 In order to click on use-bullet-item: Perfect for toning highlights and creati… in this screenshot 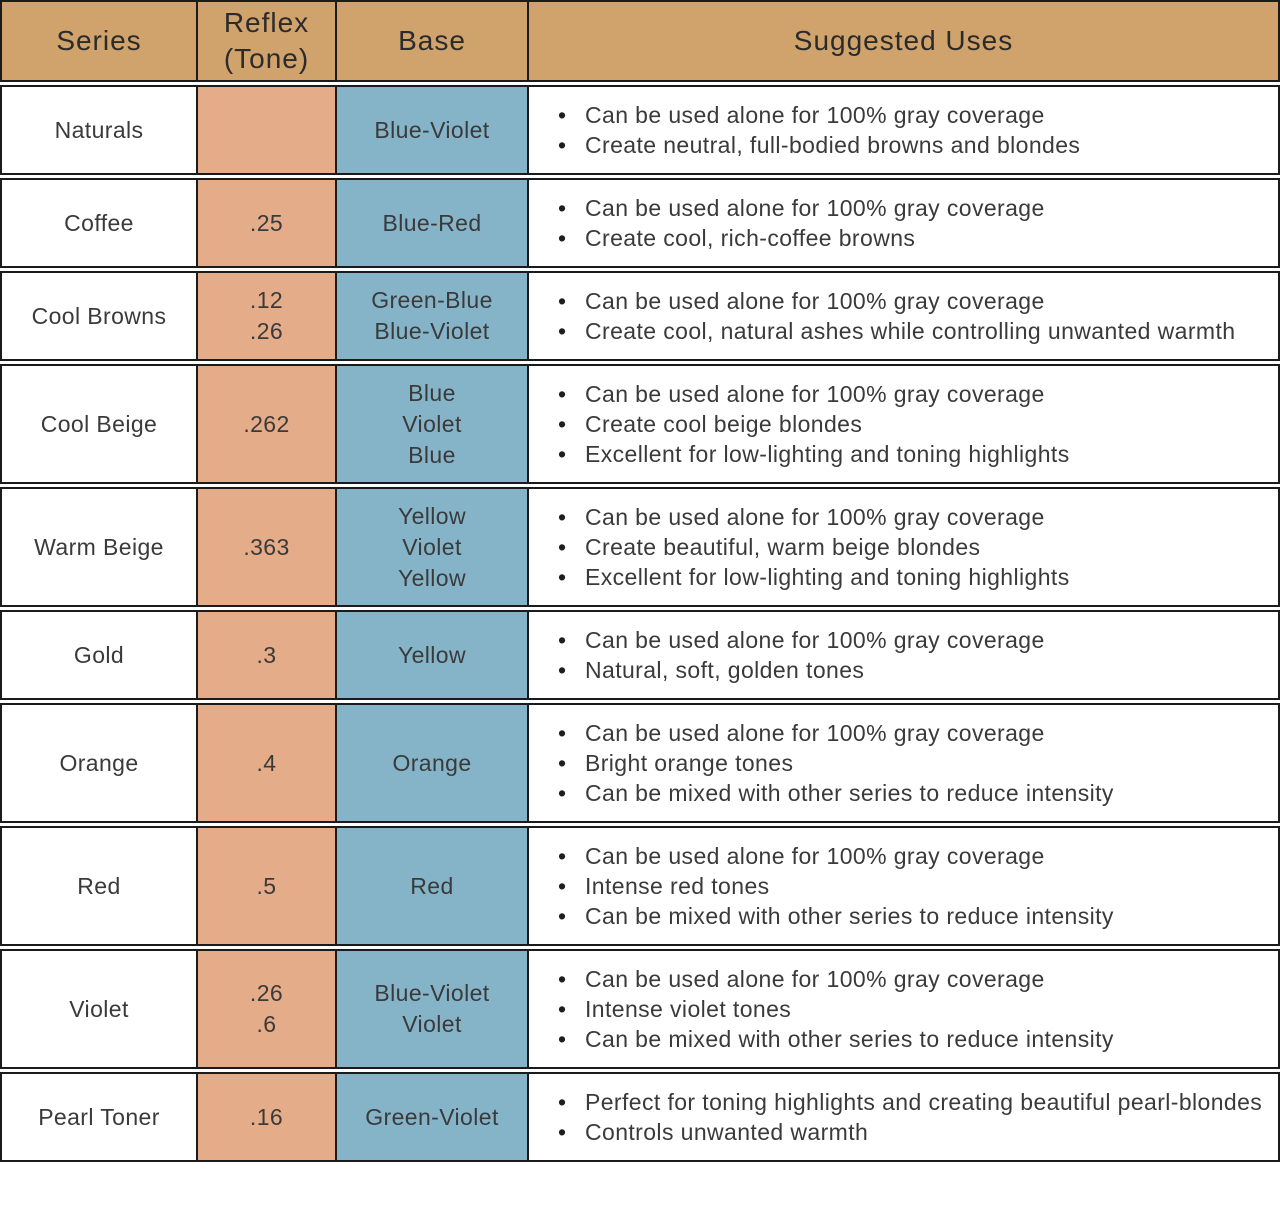, I will do `click(909, 1102)`.